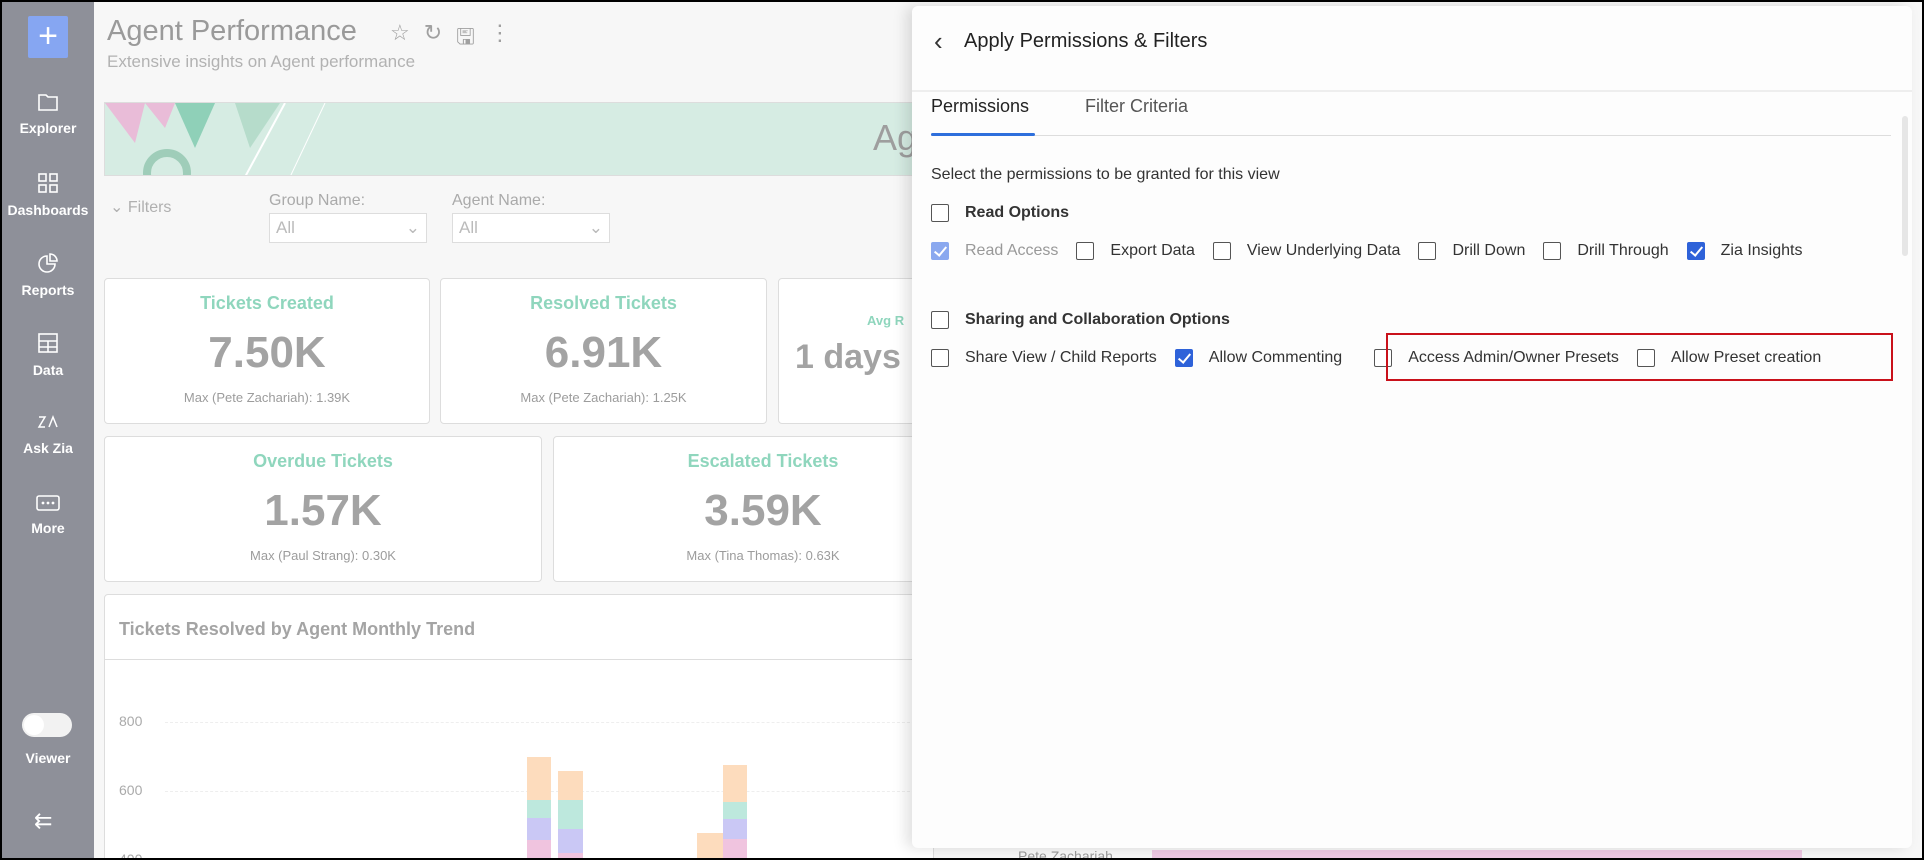 The width and height of the screenshot is (1924, 860). I want to click on grid-icon, so click(48, 183).